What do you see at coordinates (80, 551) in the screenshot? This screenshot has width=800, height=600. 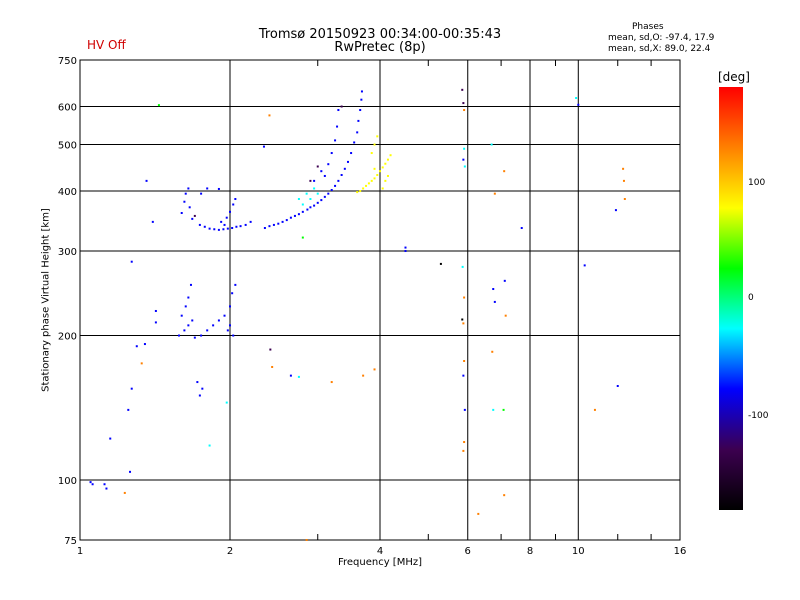 I see `x-tick-label: 1` at bounding box center [80, 551].